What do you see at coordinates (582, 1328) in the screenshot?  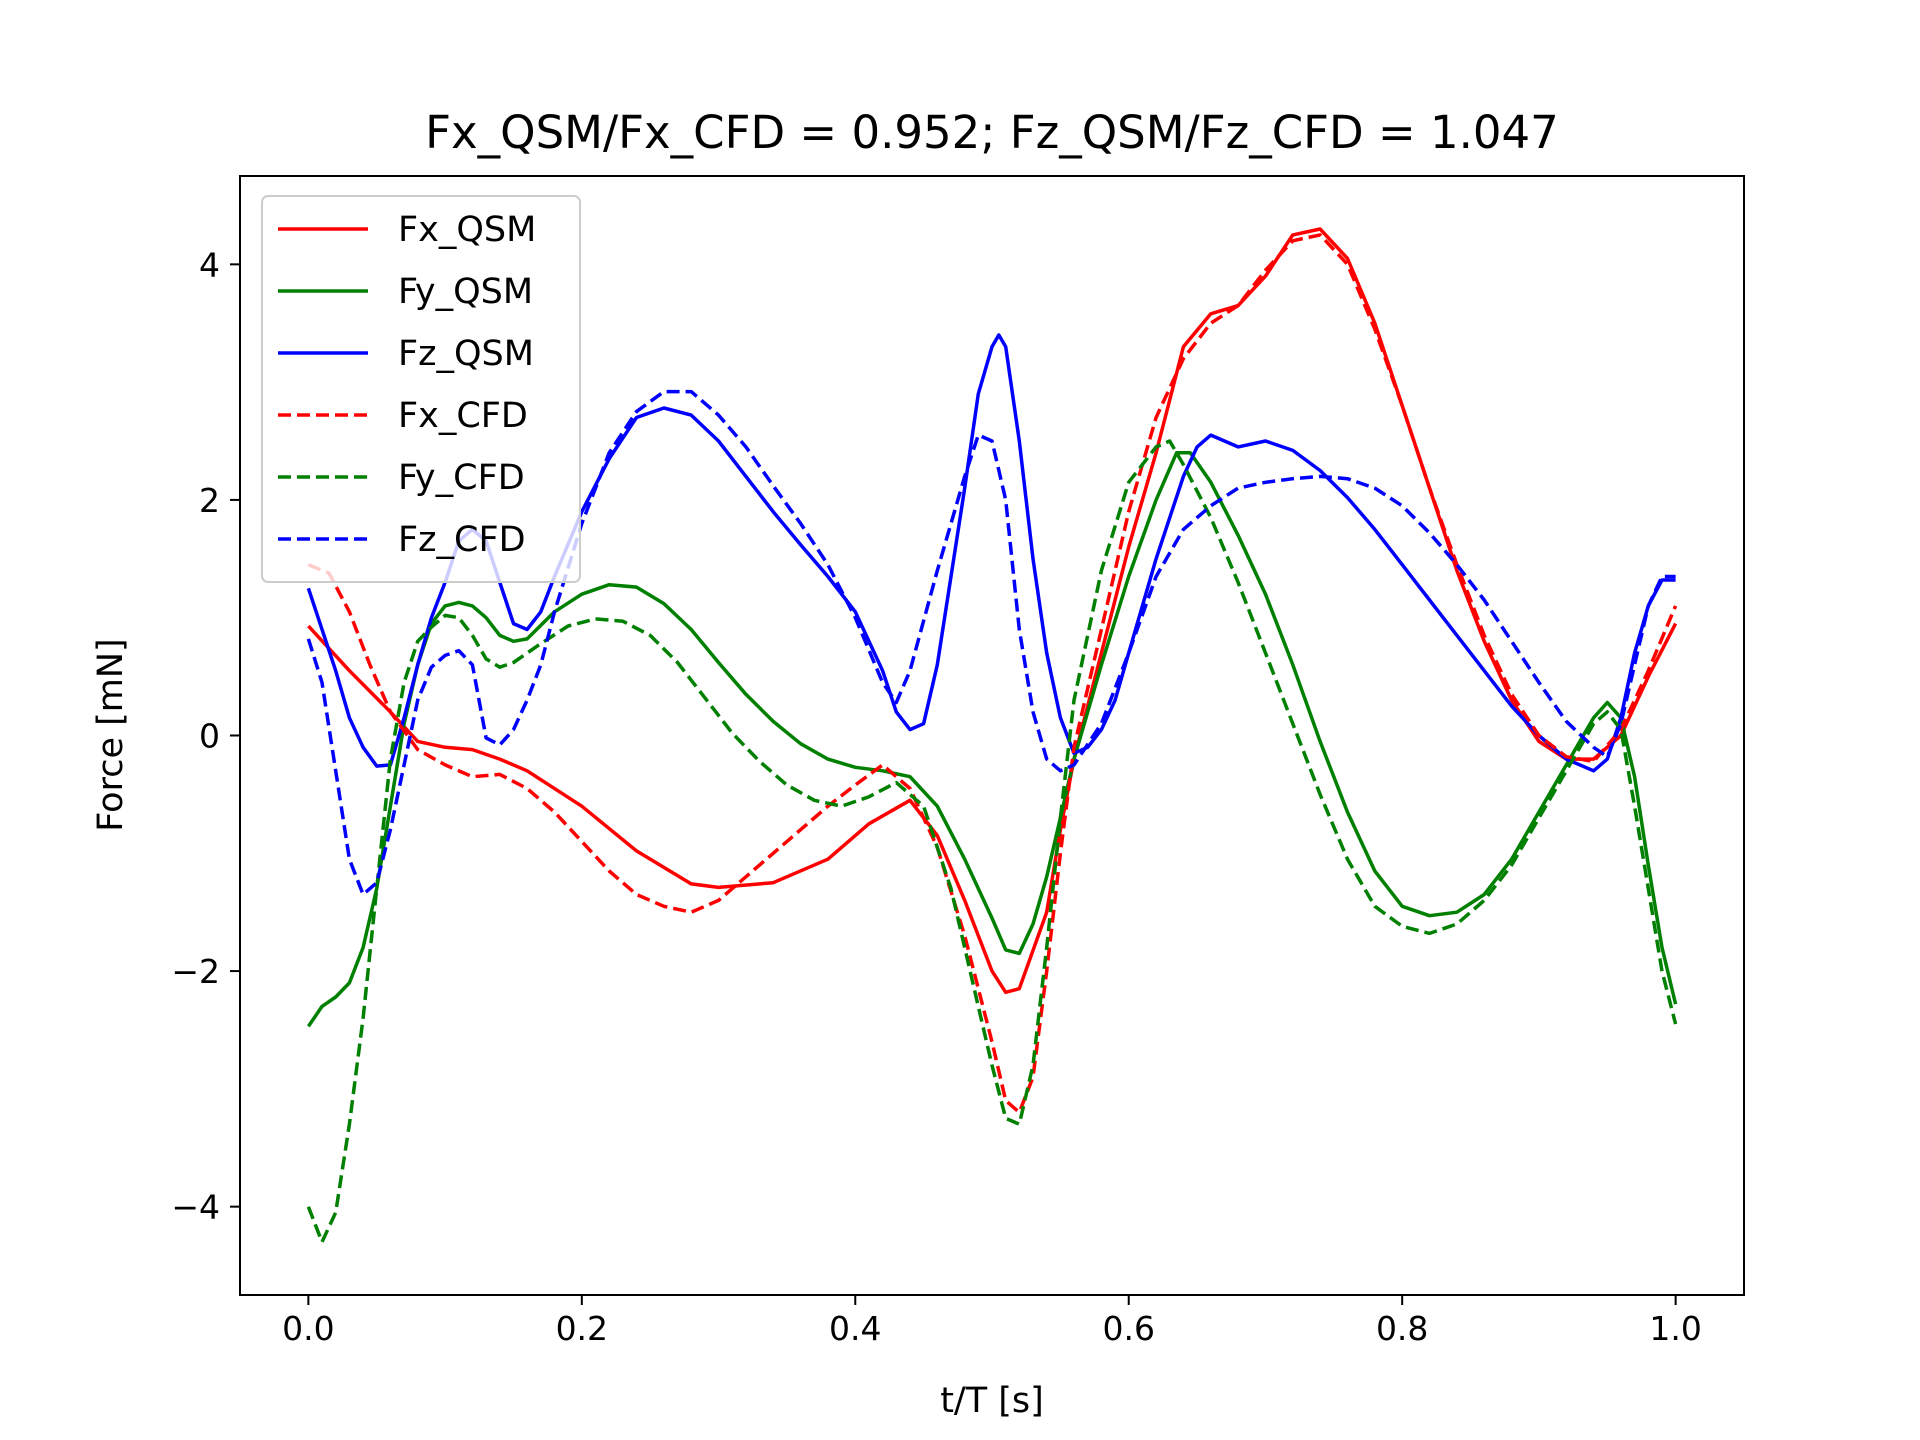 I see `x-tick-label: 0.2` at bounding box center [582, 1328].